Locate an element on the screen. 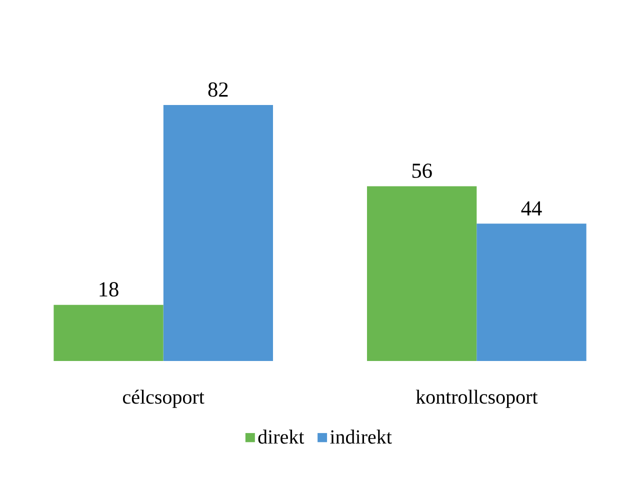 The image size is (641, 481). data-label: 44 is located at coordinates (531, 208).